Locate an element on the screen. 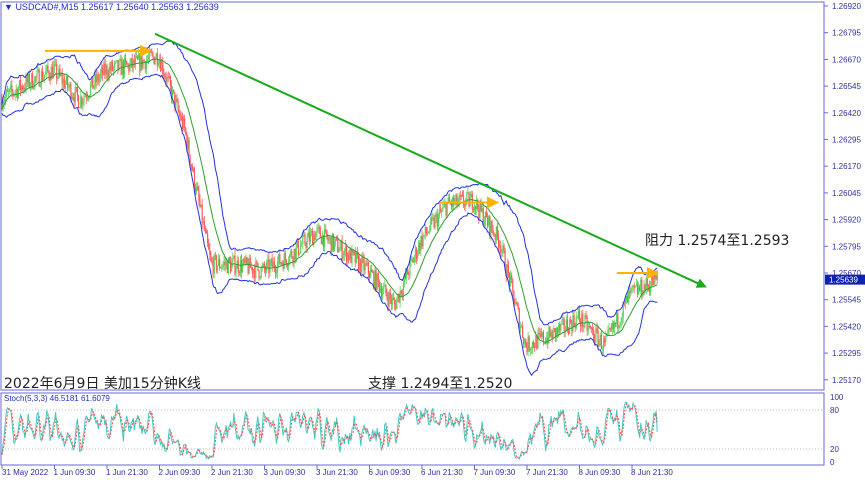  price-tick-label: 1.26170 is located at coordinates (846, 166).